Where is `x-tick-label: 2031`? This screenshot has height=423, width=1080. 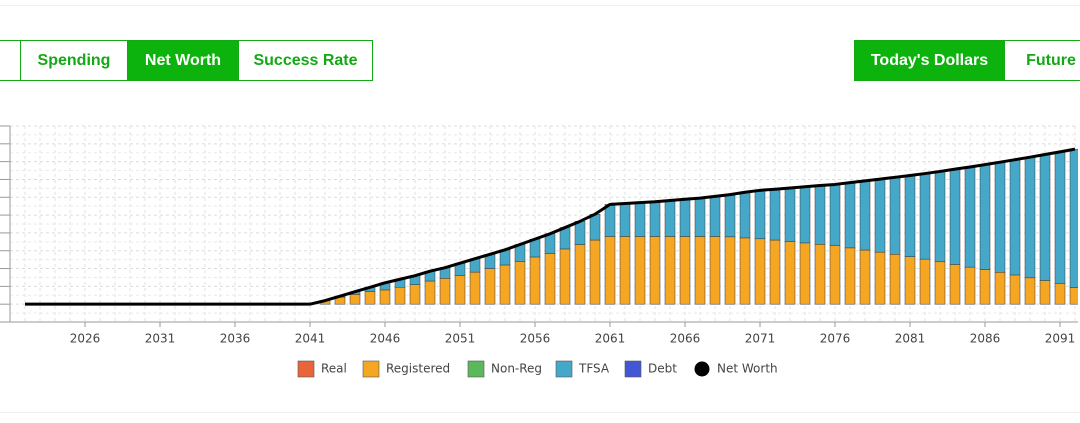
x-tick-label: 2031 is located at coordinates (160, 339).